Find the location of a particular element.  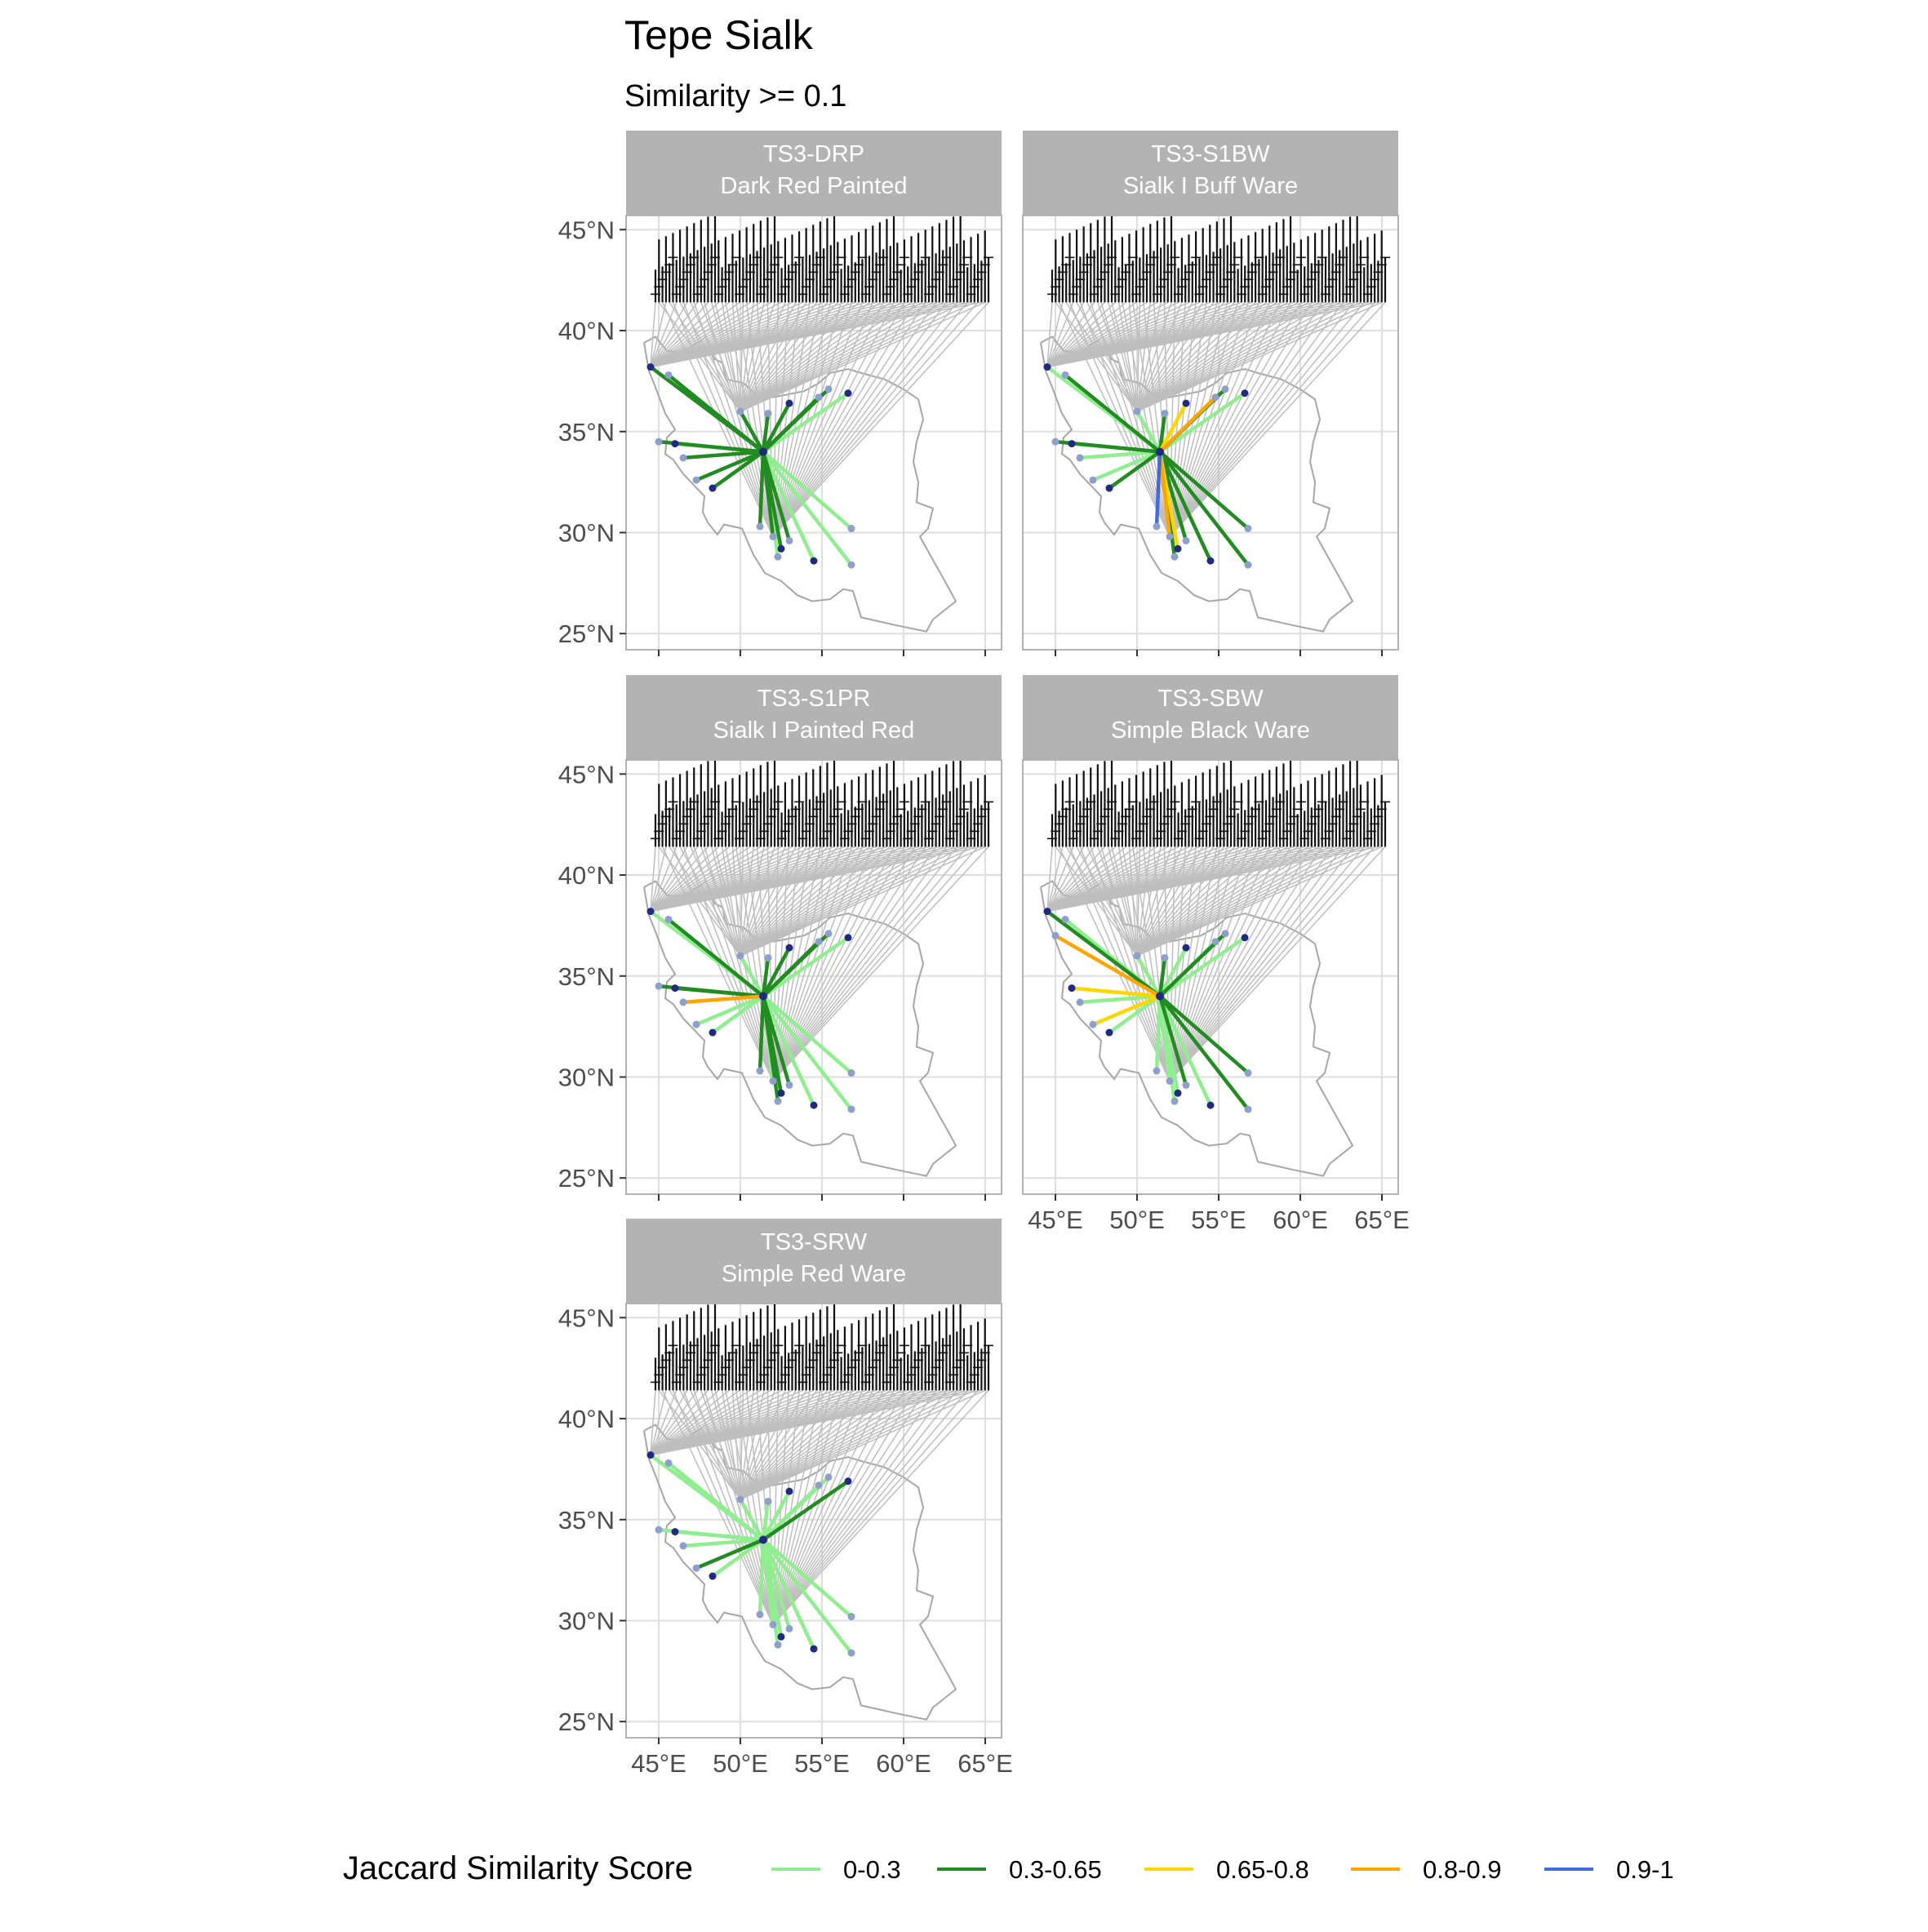

panel-strip-name: Dark Red Painted is located at coordinates (814, 186).